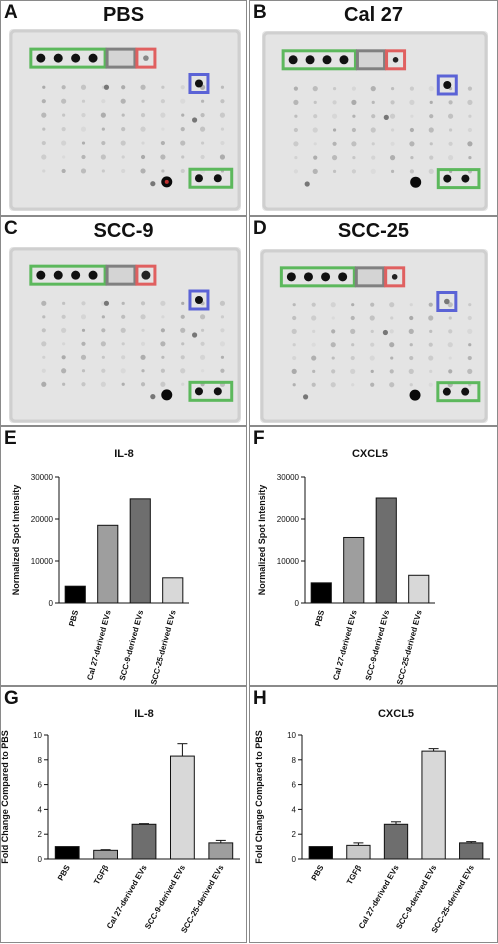 The image size is (498, 944). What do you see at coordinates (40, 809) in the screenshot?
I see `y-tick-label: 4` at bounding box center [40, 809].